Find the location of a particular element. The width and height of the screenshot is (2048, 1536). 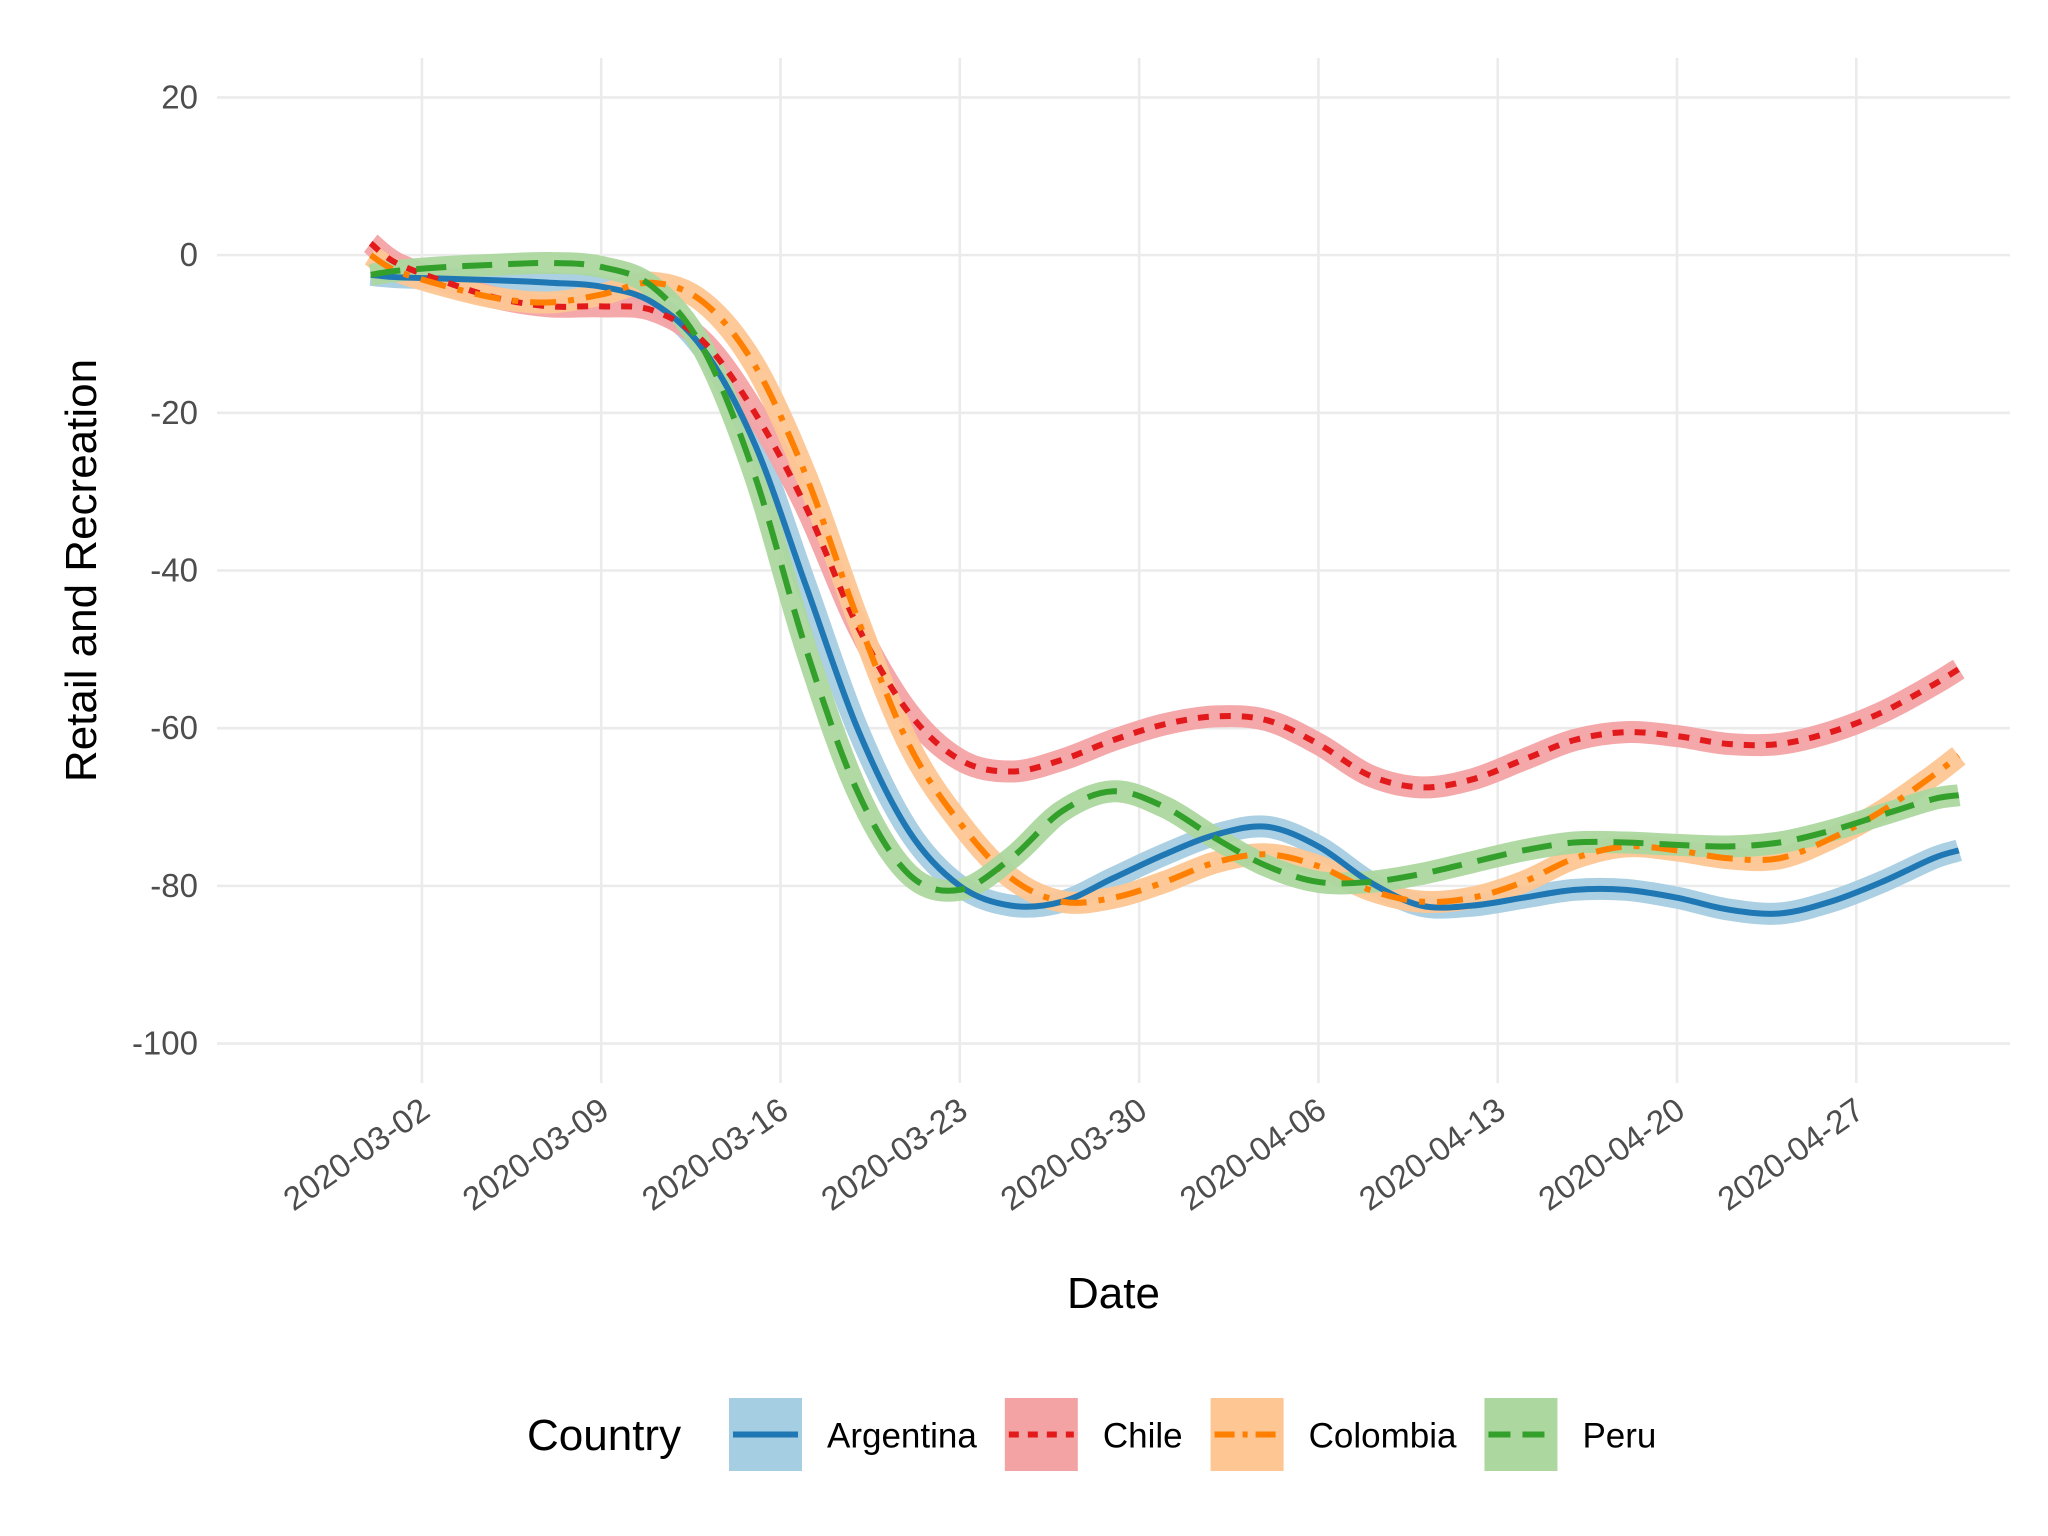

y-tick-label: -80 is located at coordinates (174, 885).